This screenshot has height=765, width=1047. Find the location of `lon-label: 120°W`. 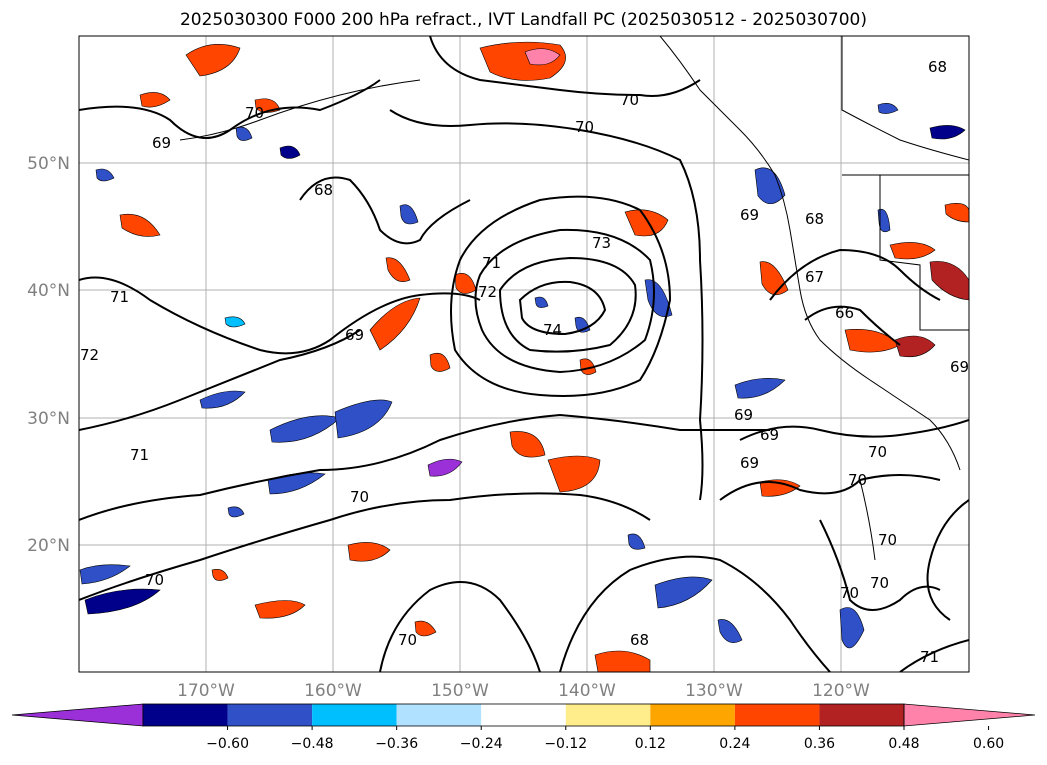

lon-label: 120°W is located at coordinates (841, 691).